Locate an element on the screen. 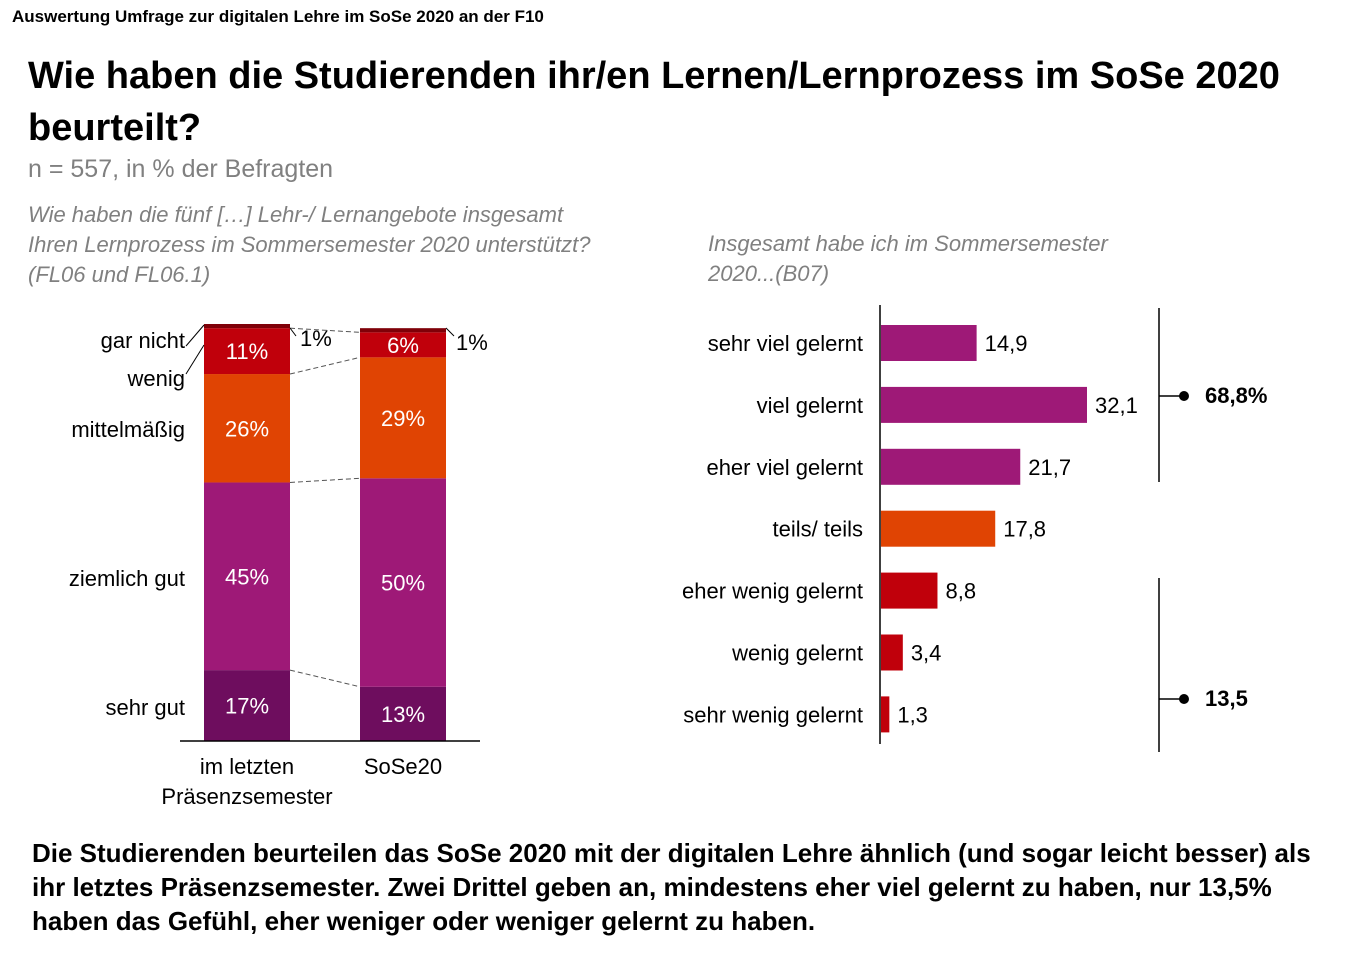  stacked-bar-value-label: 11% is located at coordinates (247, 351).